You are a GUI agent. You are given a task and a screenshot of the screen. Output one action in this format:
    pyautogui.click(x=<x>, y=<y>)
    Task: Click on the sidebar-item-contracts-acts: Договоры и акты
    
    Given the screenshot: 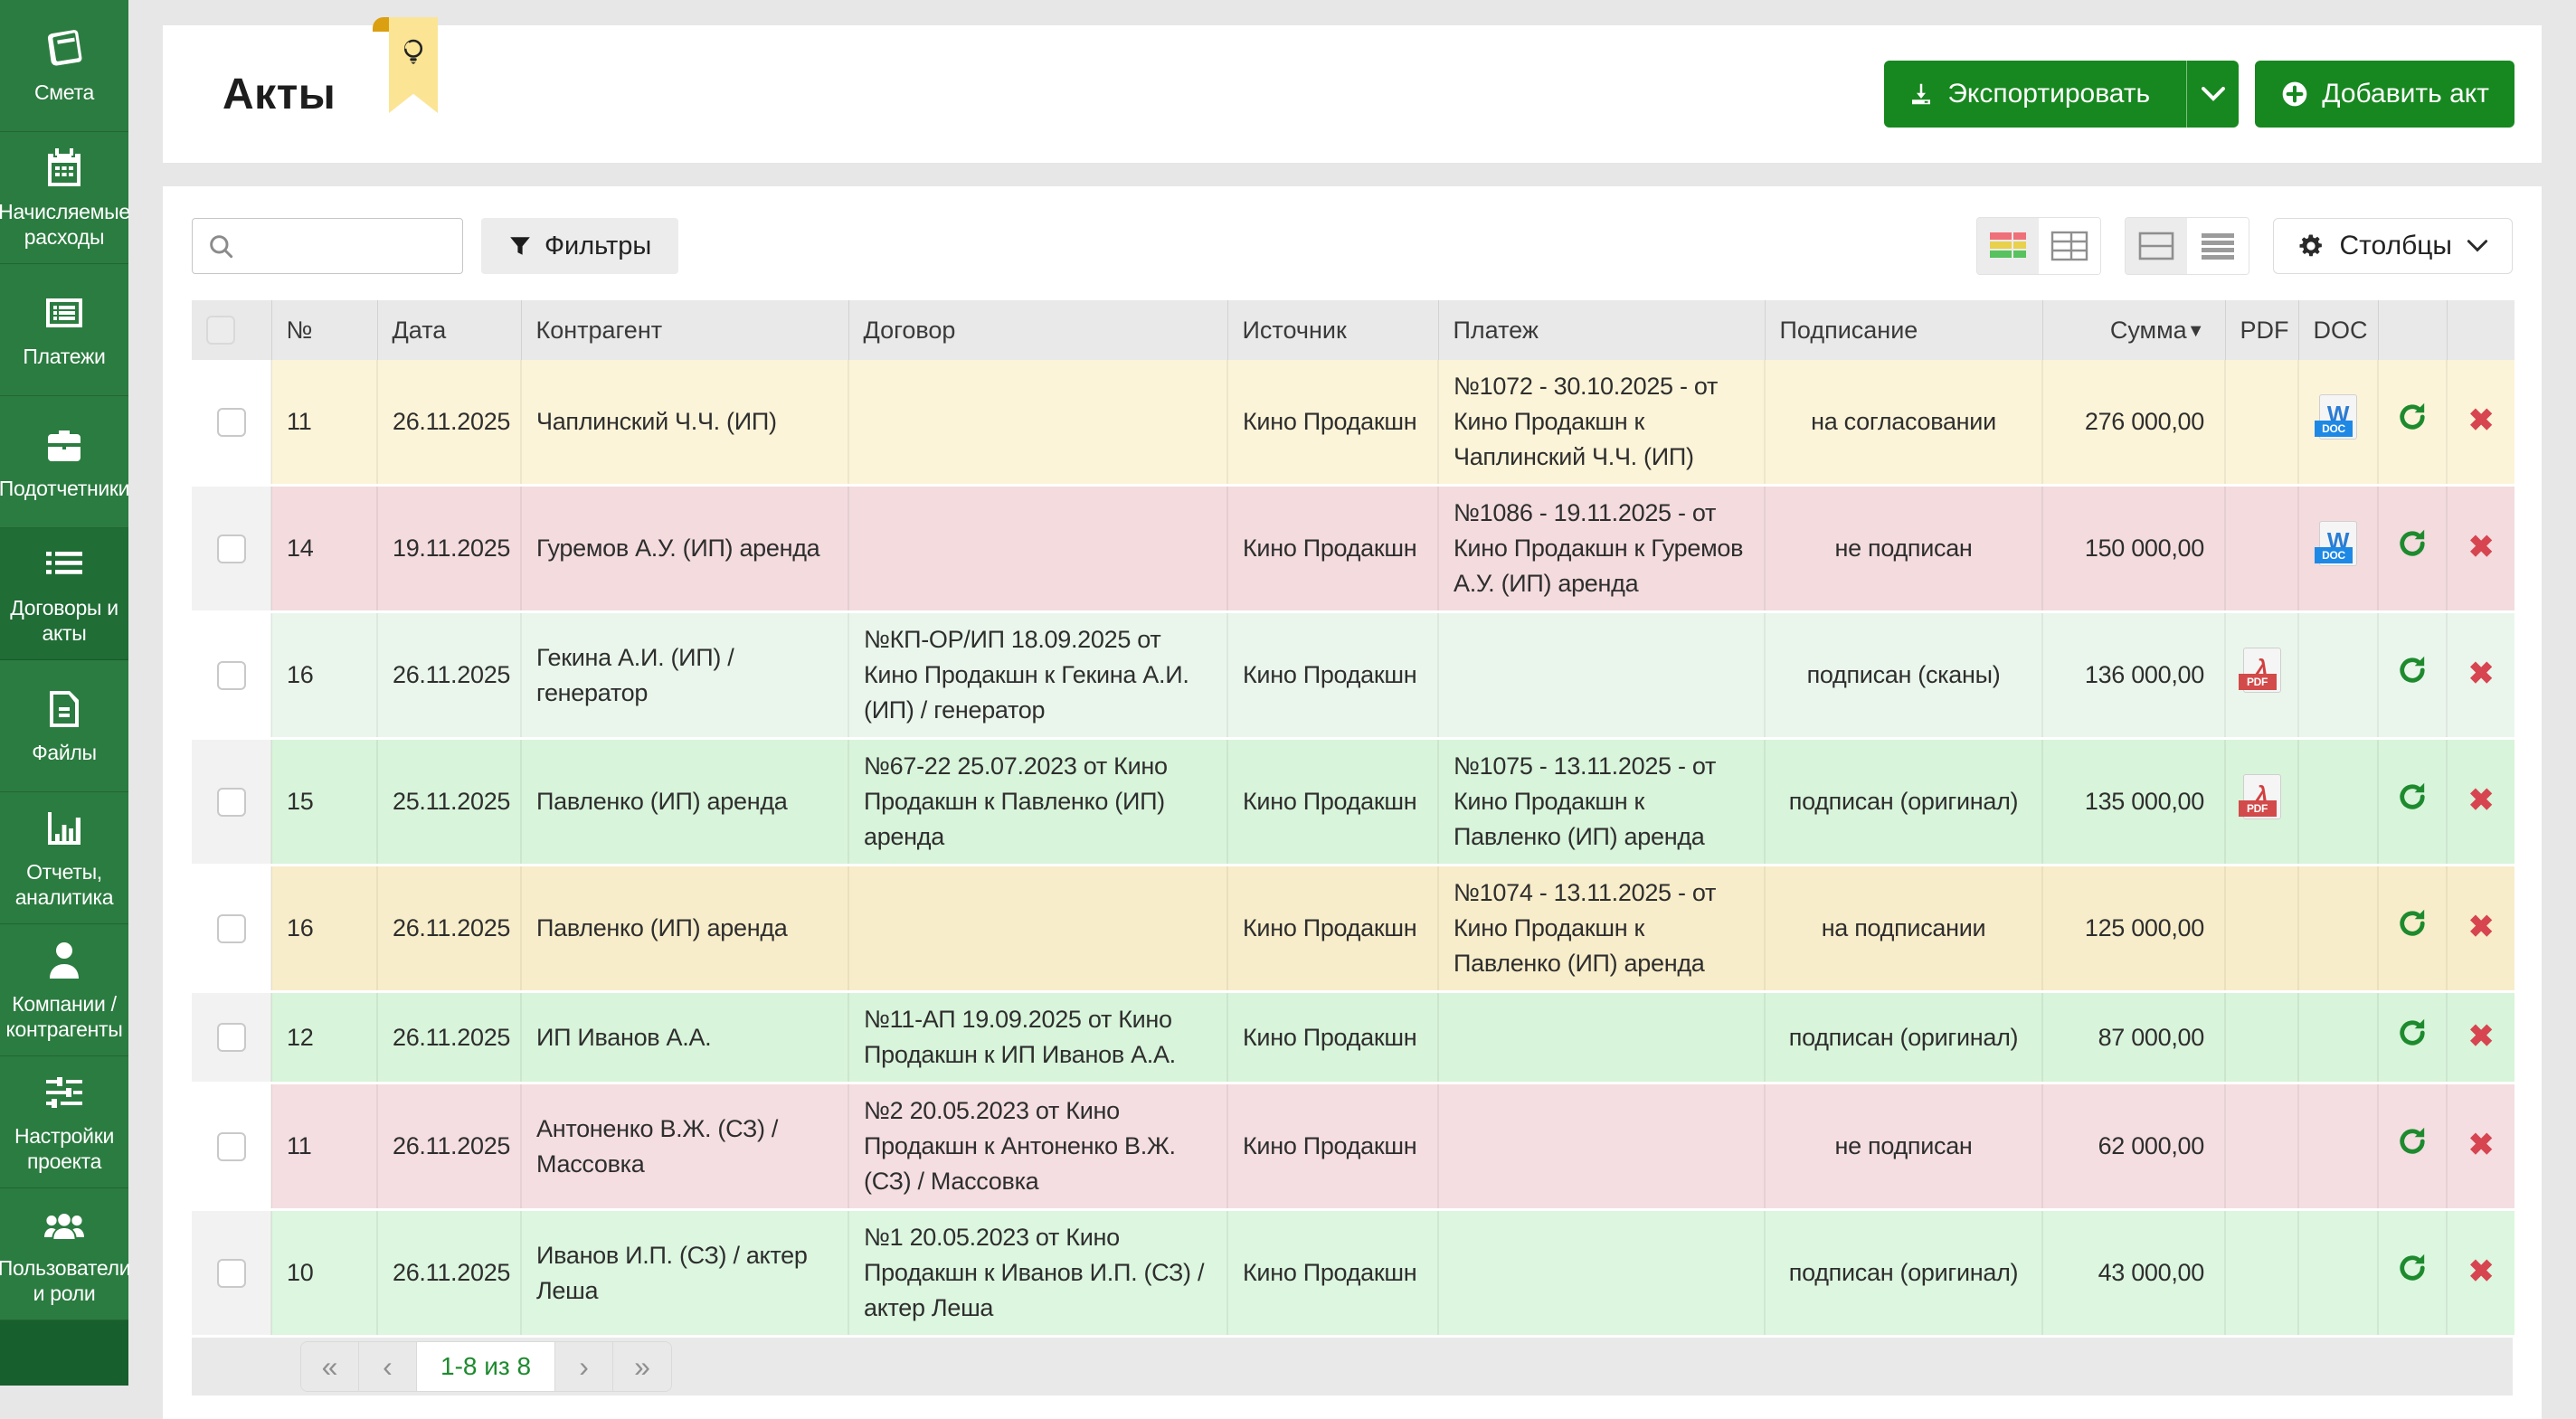 What is the action you would take?
    pyautogui.click(x=64, y=594)
    